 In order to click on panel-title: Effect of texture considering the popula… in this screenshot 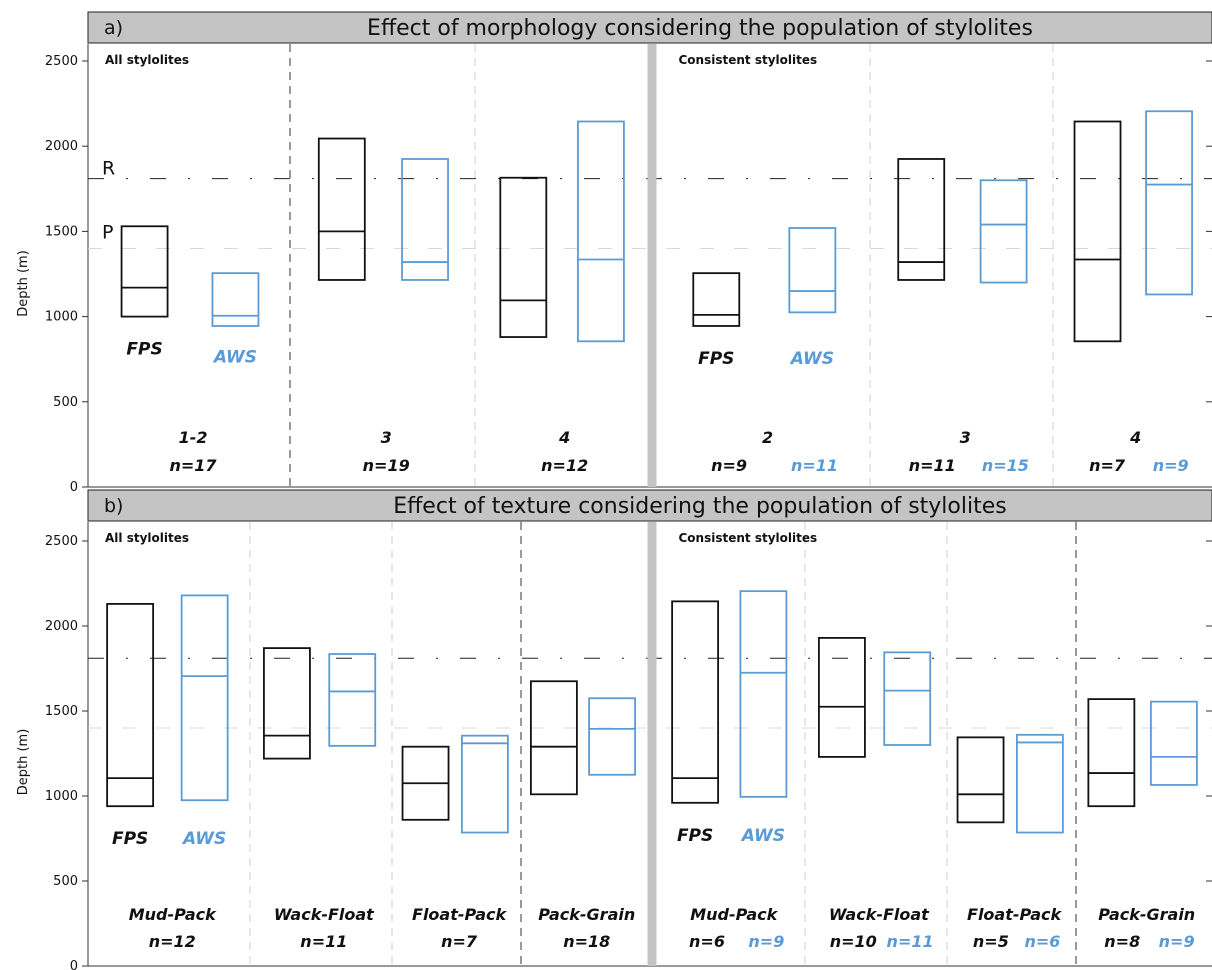, I will do `click(699, 506)`.